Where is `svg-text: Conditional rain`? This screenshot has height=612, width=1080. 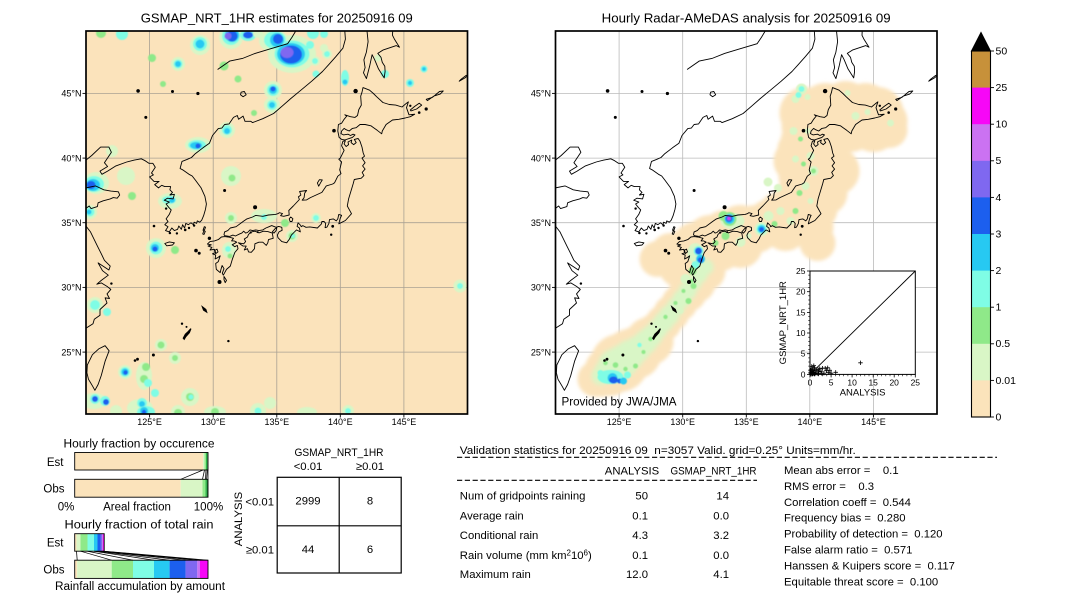 svg-text: Conditional rain is located at coordinates (499, 536).